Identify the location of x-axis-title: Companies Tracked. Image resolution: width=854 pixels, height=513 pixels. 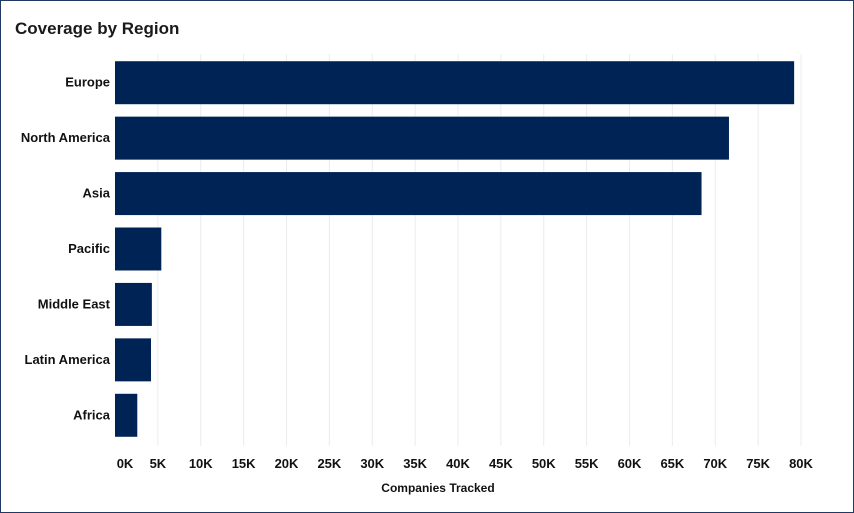
(437, 488).